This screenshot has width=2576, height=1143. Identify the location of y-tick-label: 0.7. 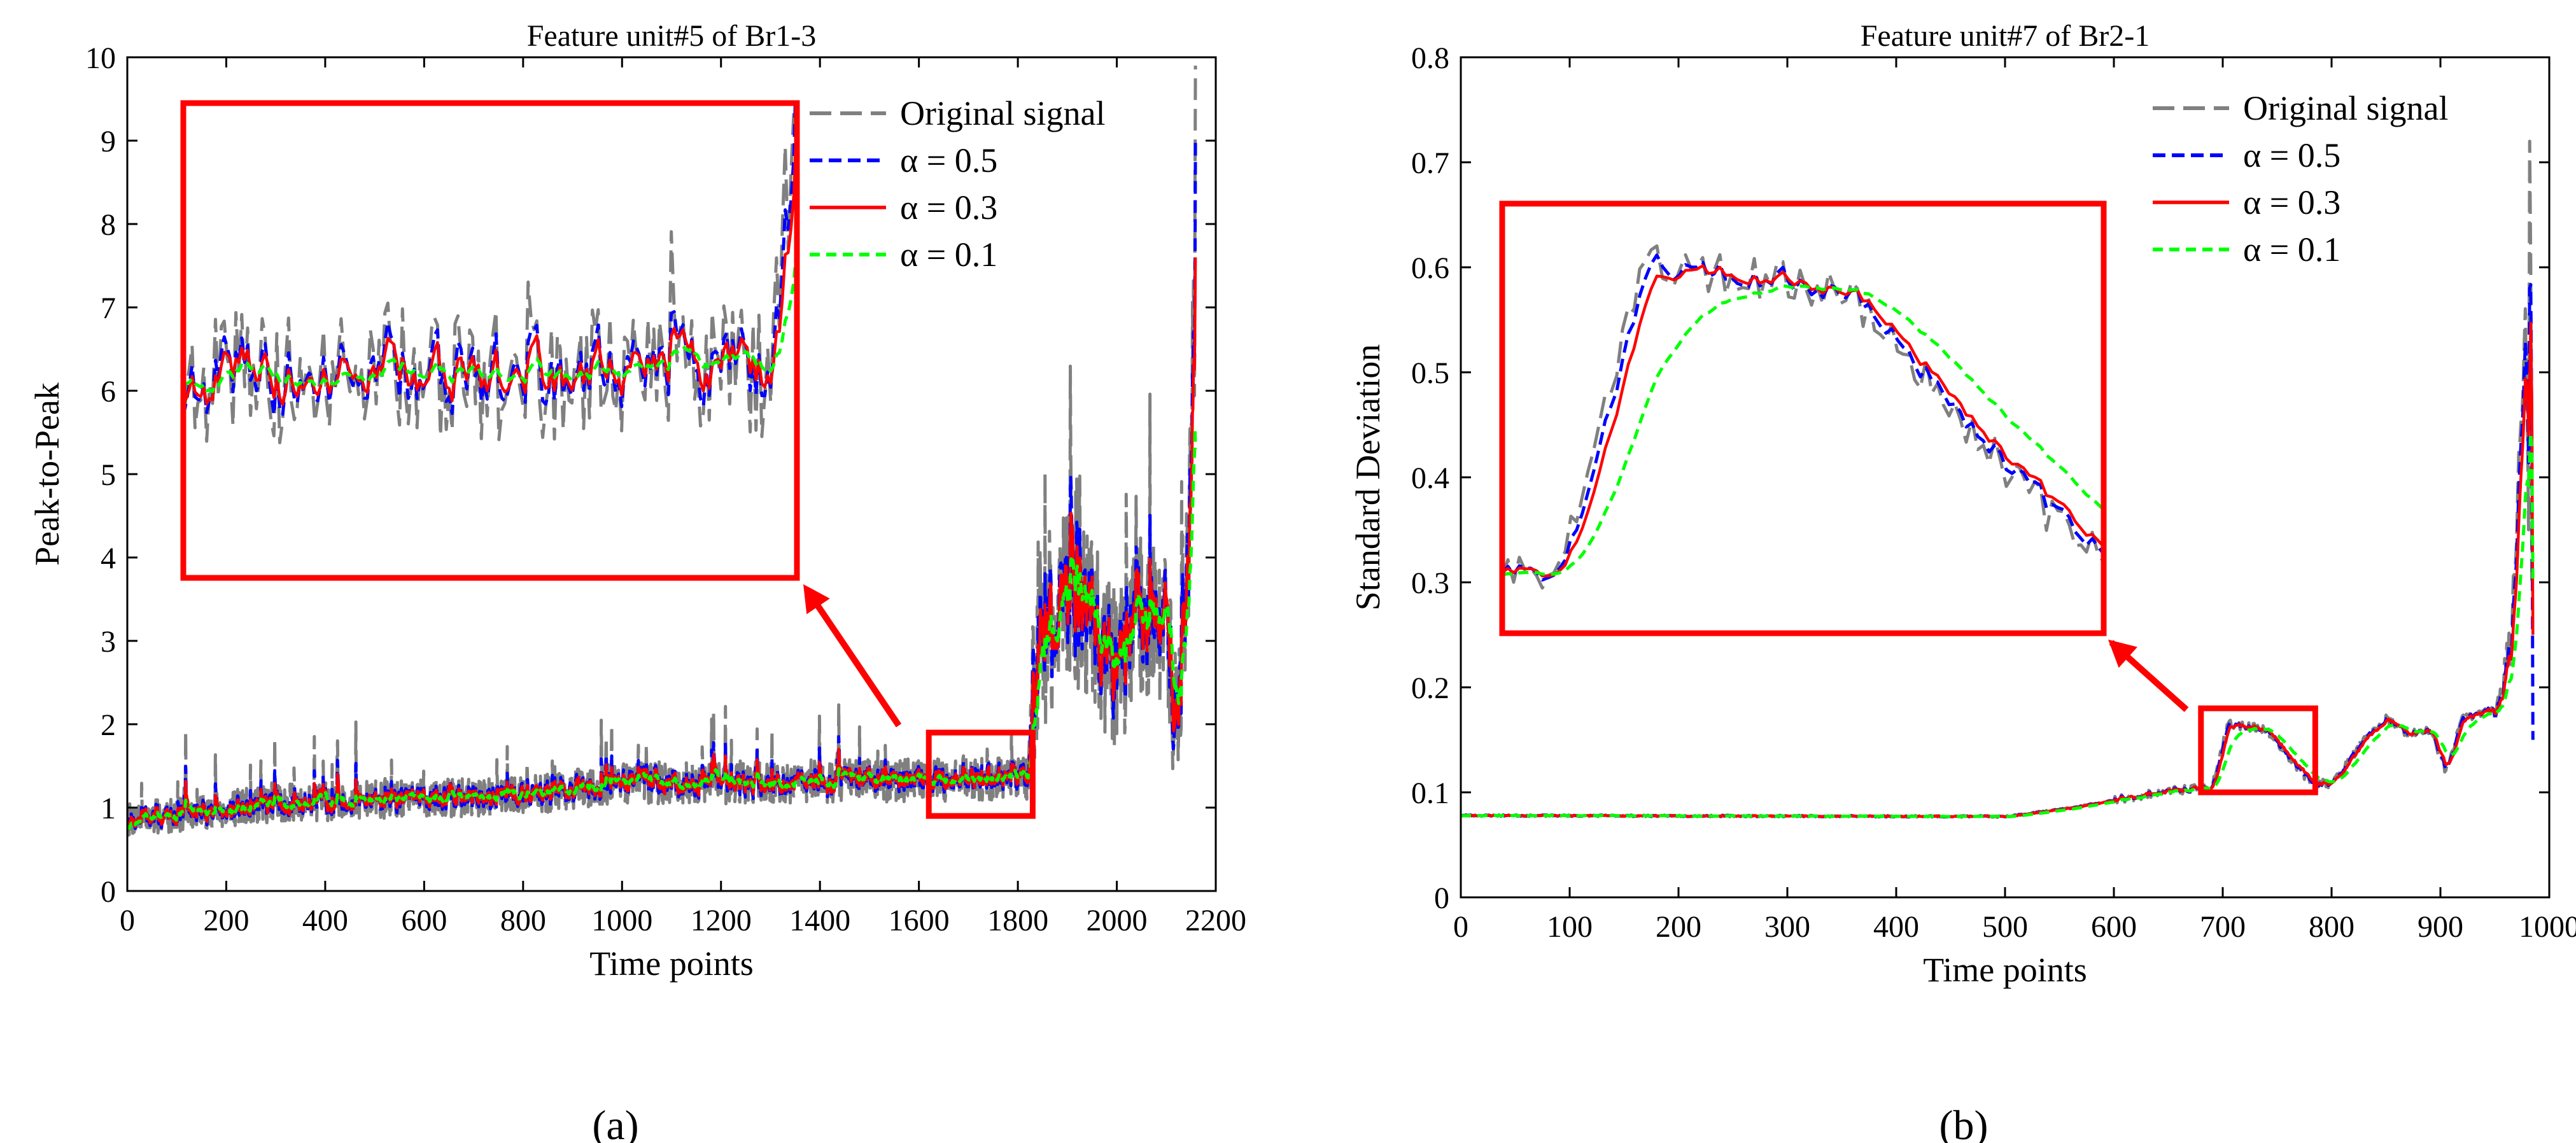
(1430, 163).